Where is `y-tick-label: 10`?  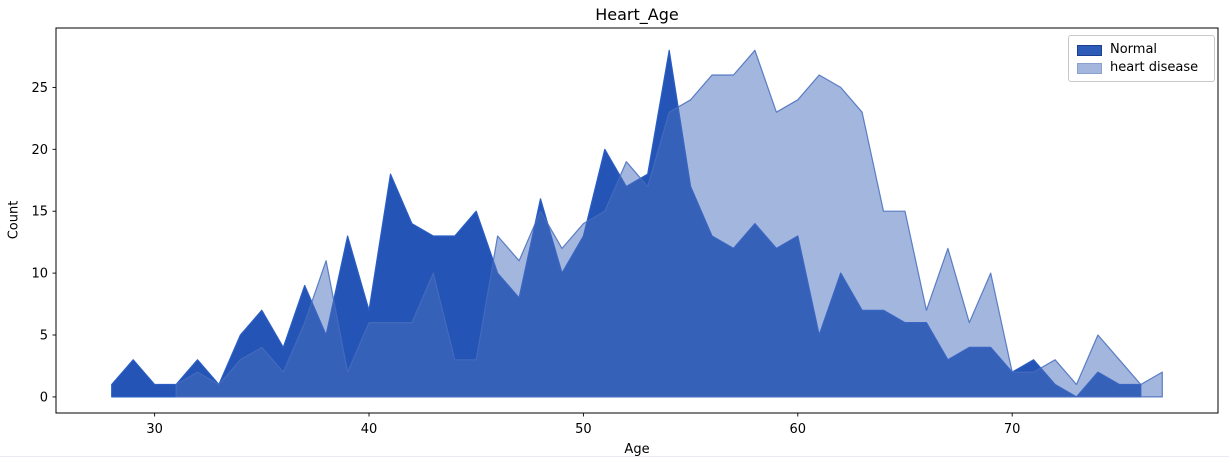 y-tick-label: 10 is located at coordinates (39, 274).